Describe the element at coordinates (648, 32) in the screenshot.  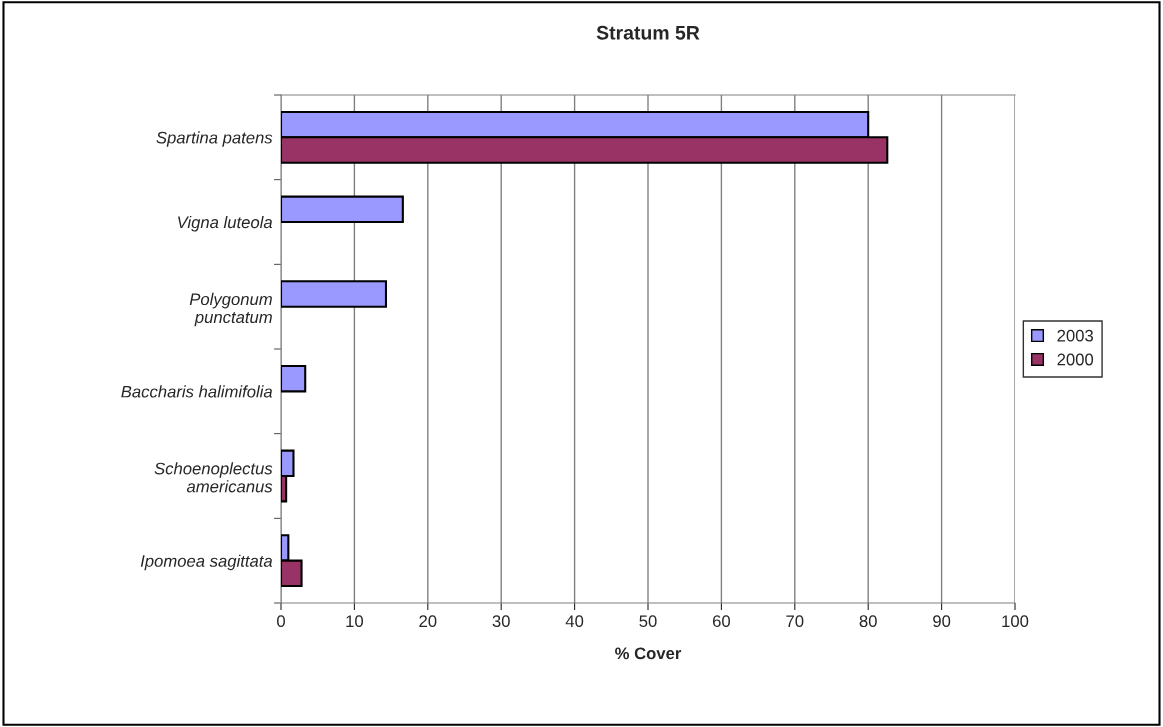
I see `chart-title: Stratum 5R` at that location.